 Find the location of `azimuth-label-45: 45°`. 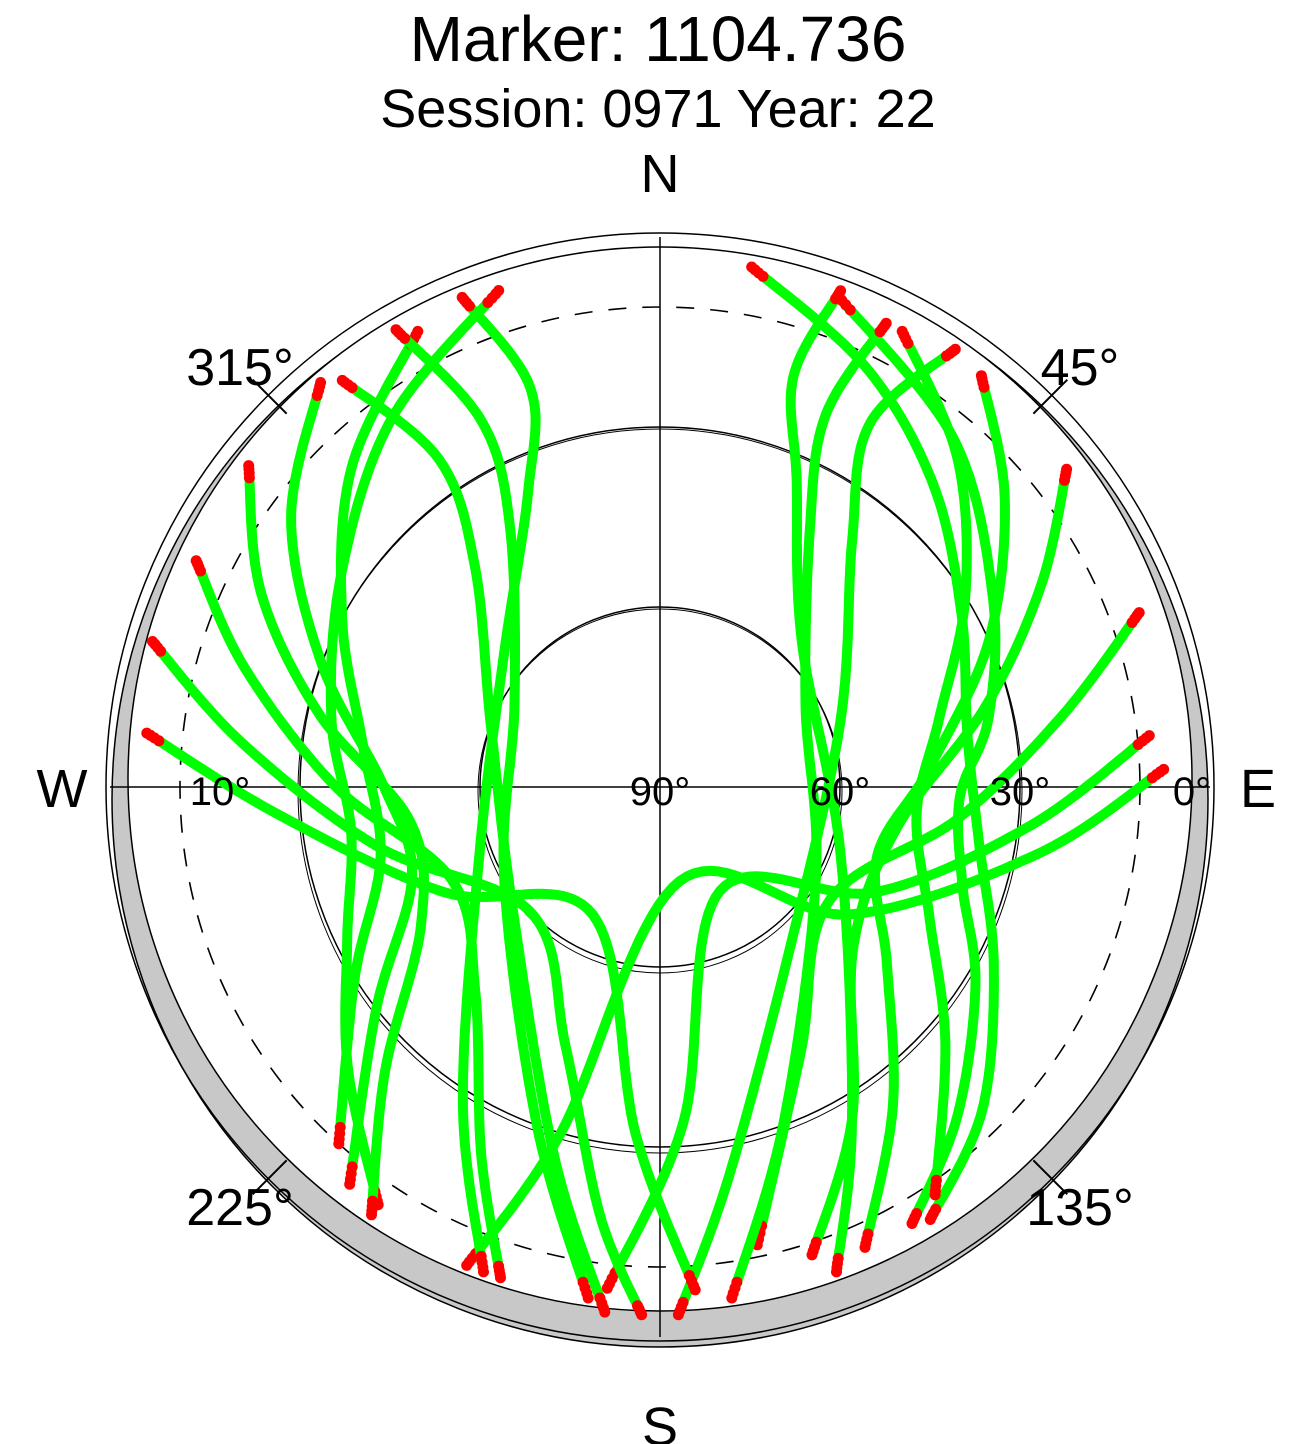

azimuth-label-45: 45° is located at coordinates (1080, 368).